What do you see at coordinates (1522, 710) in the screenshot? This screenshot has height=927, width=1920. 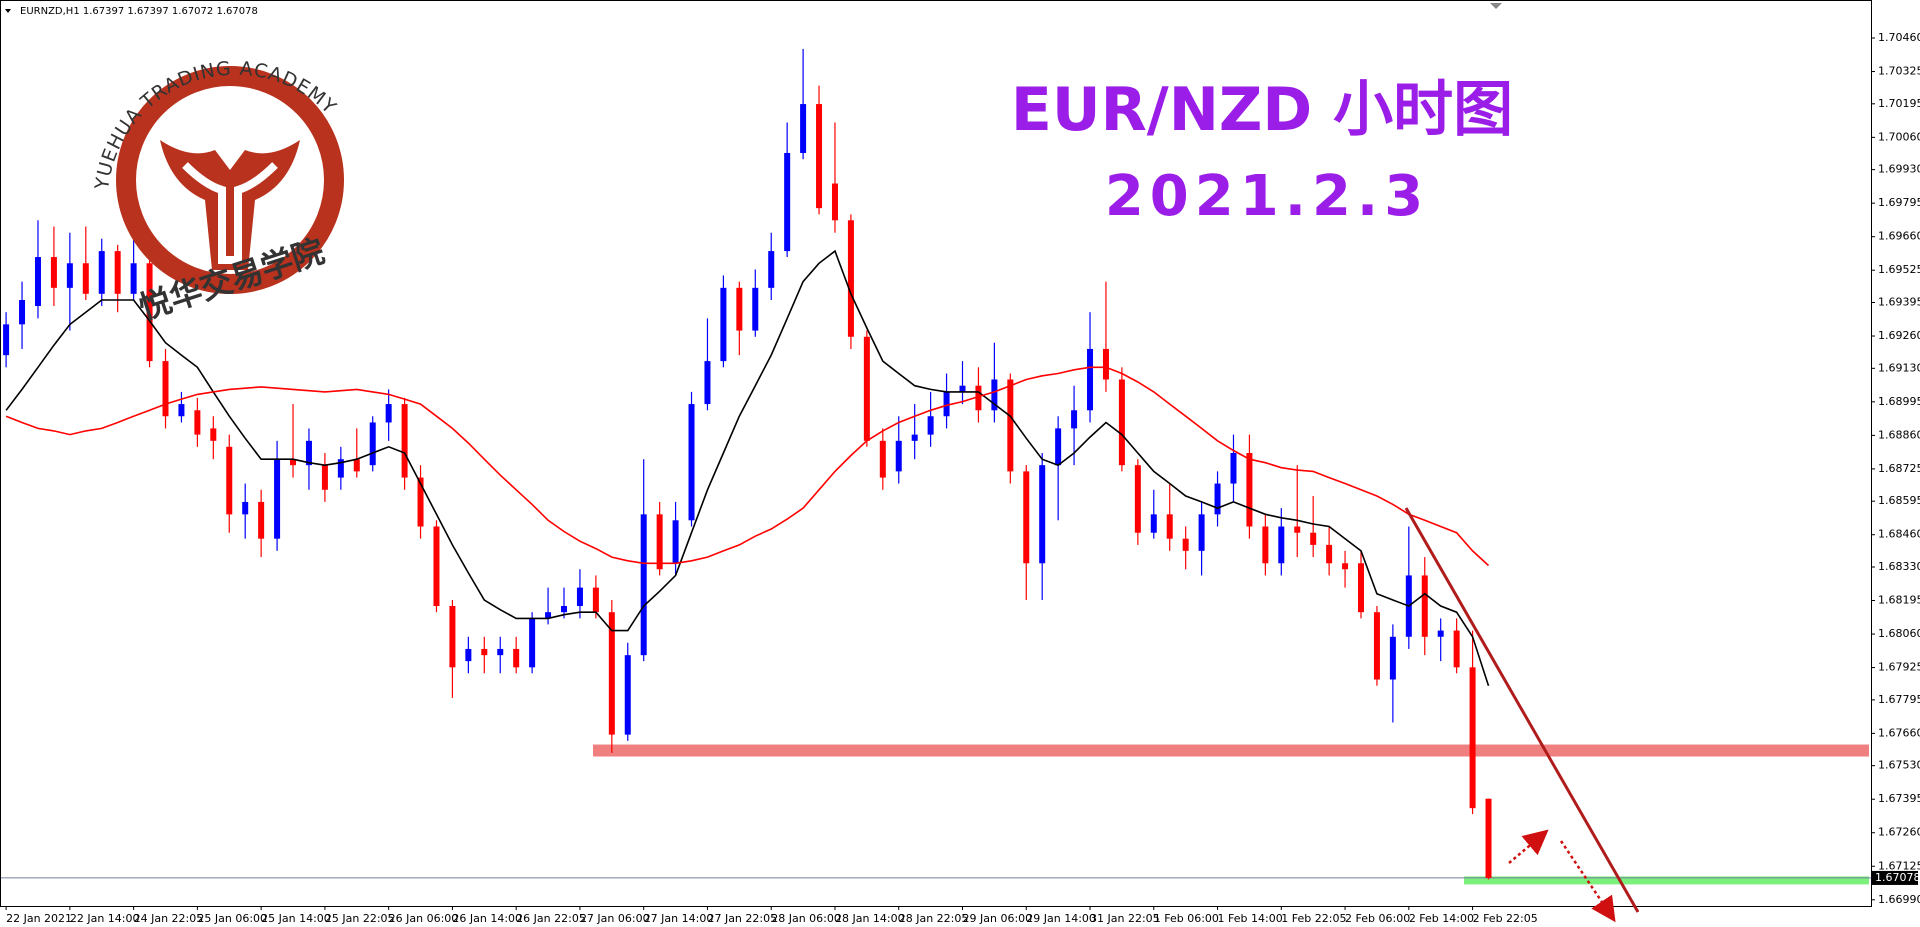 I see `trend-line` at bounding box center [1522, 710].